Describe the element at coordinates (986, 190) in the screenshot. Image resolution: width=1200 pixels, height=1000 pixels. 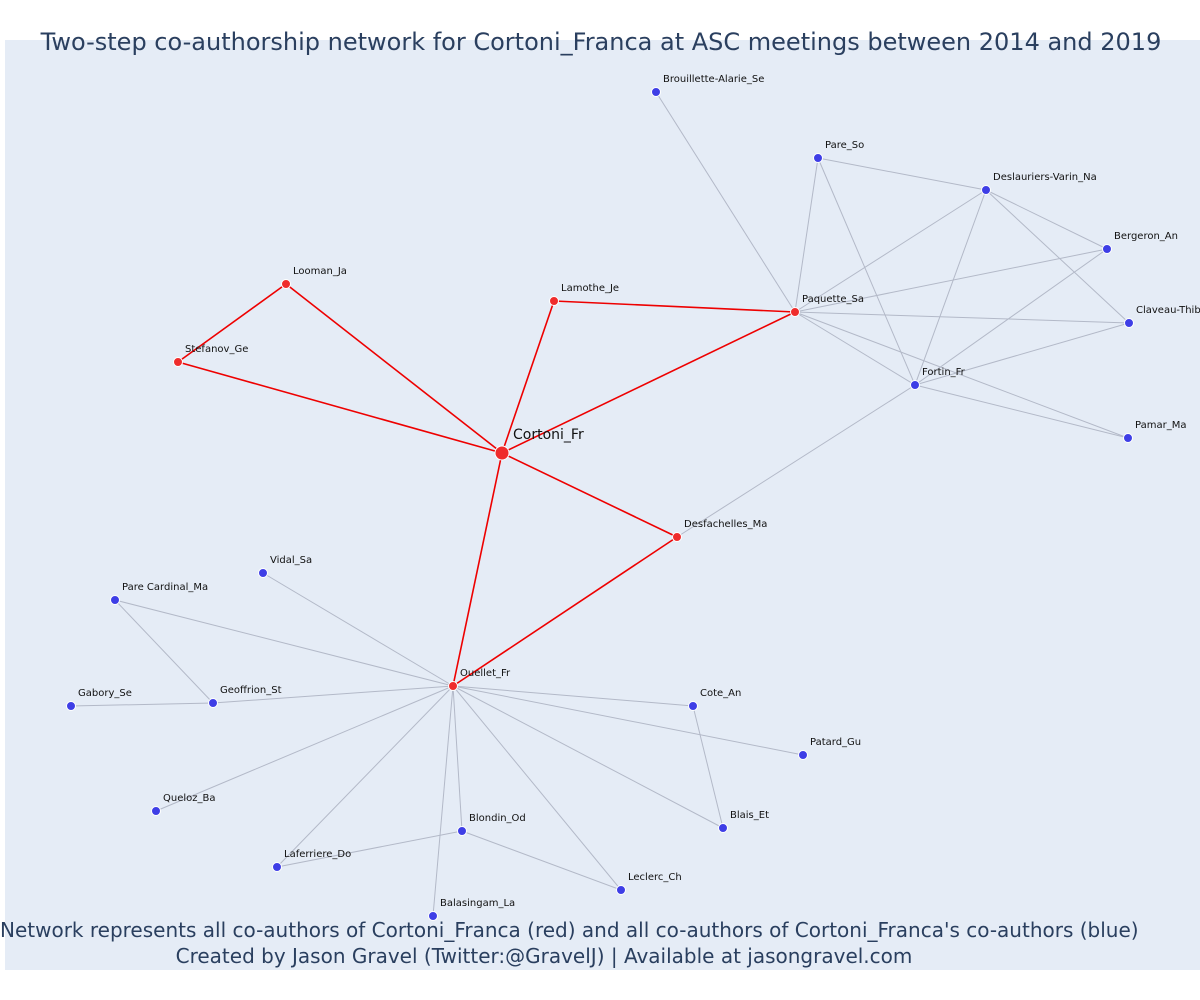
I see `node-deslauriers-varin-na` at that location.